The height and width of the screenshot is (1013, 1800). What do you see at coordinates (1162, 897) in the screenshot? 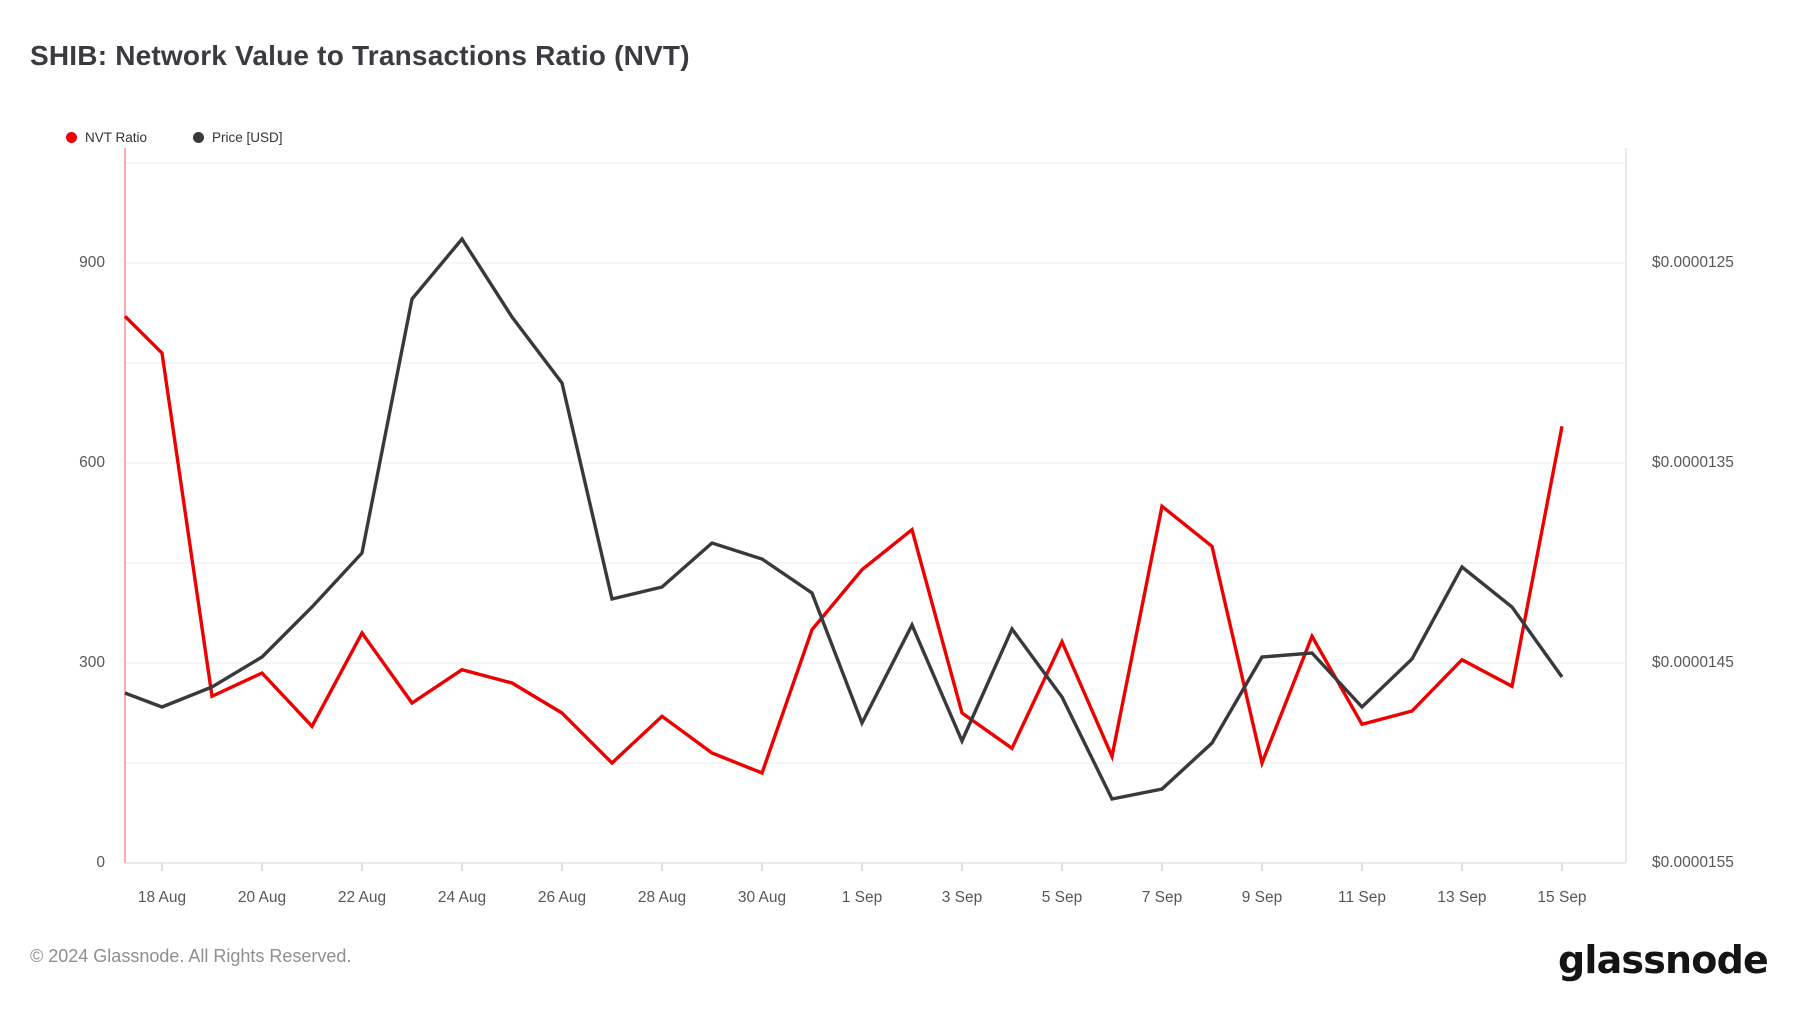
I see `x-axis-label: 7 Sep` at bounding box center [1162, 897].